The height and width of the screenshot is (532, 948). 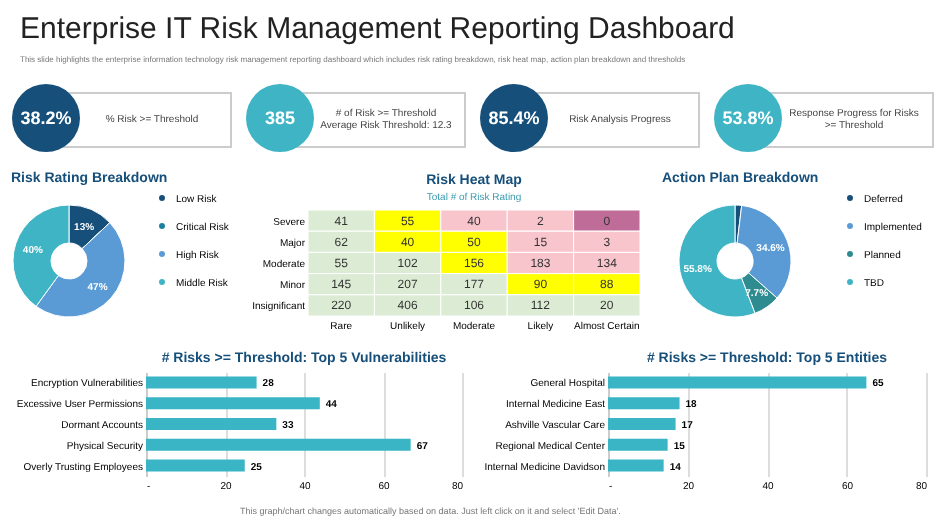 I want to click on text: 38.2%, so click(x=46, y=118).